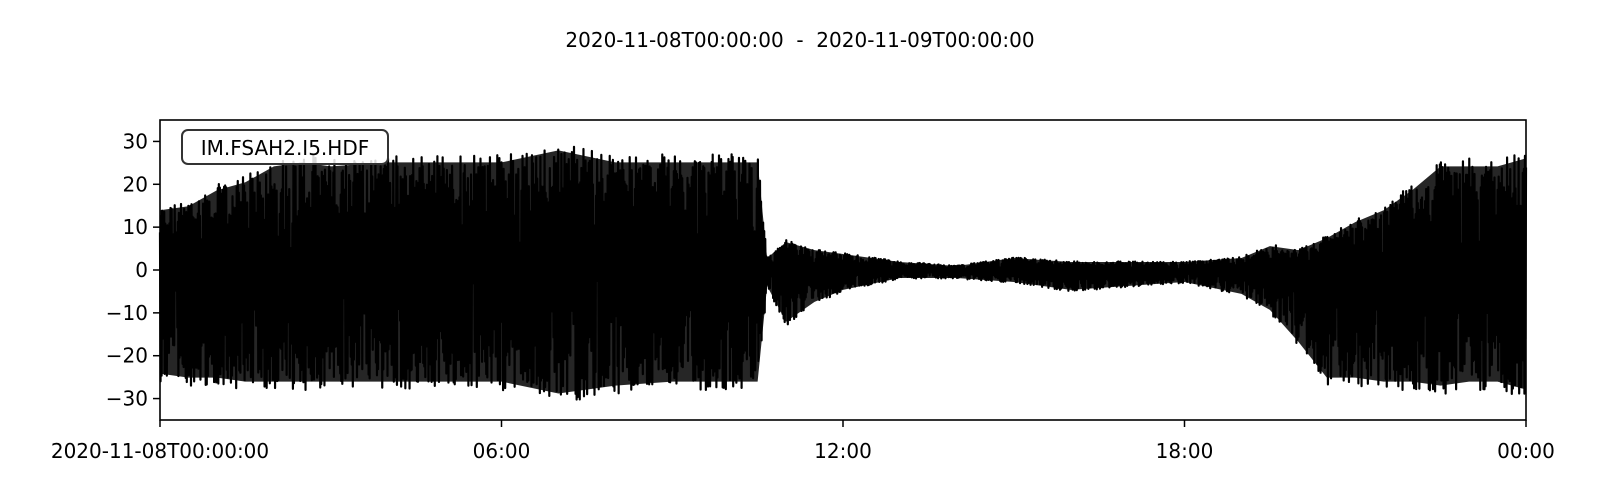  Describe the element at coordinates (135, 184) in the screenshot. I see `y-tick-label: 20` at that location.